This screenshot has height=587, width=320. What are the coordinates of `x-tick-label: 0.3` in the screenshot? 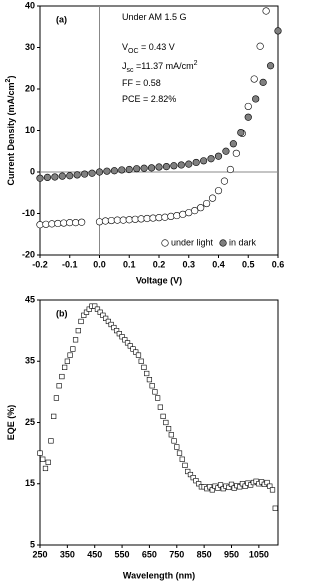 It's located at (188, 264).